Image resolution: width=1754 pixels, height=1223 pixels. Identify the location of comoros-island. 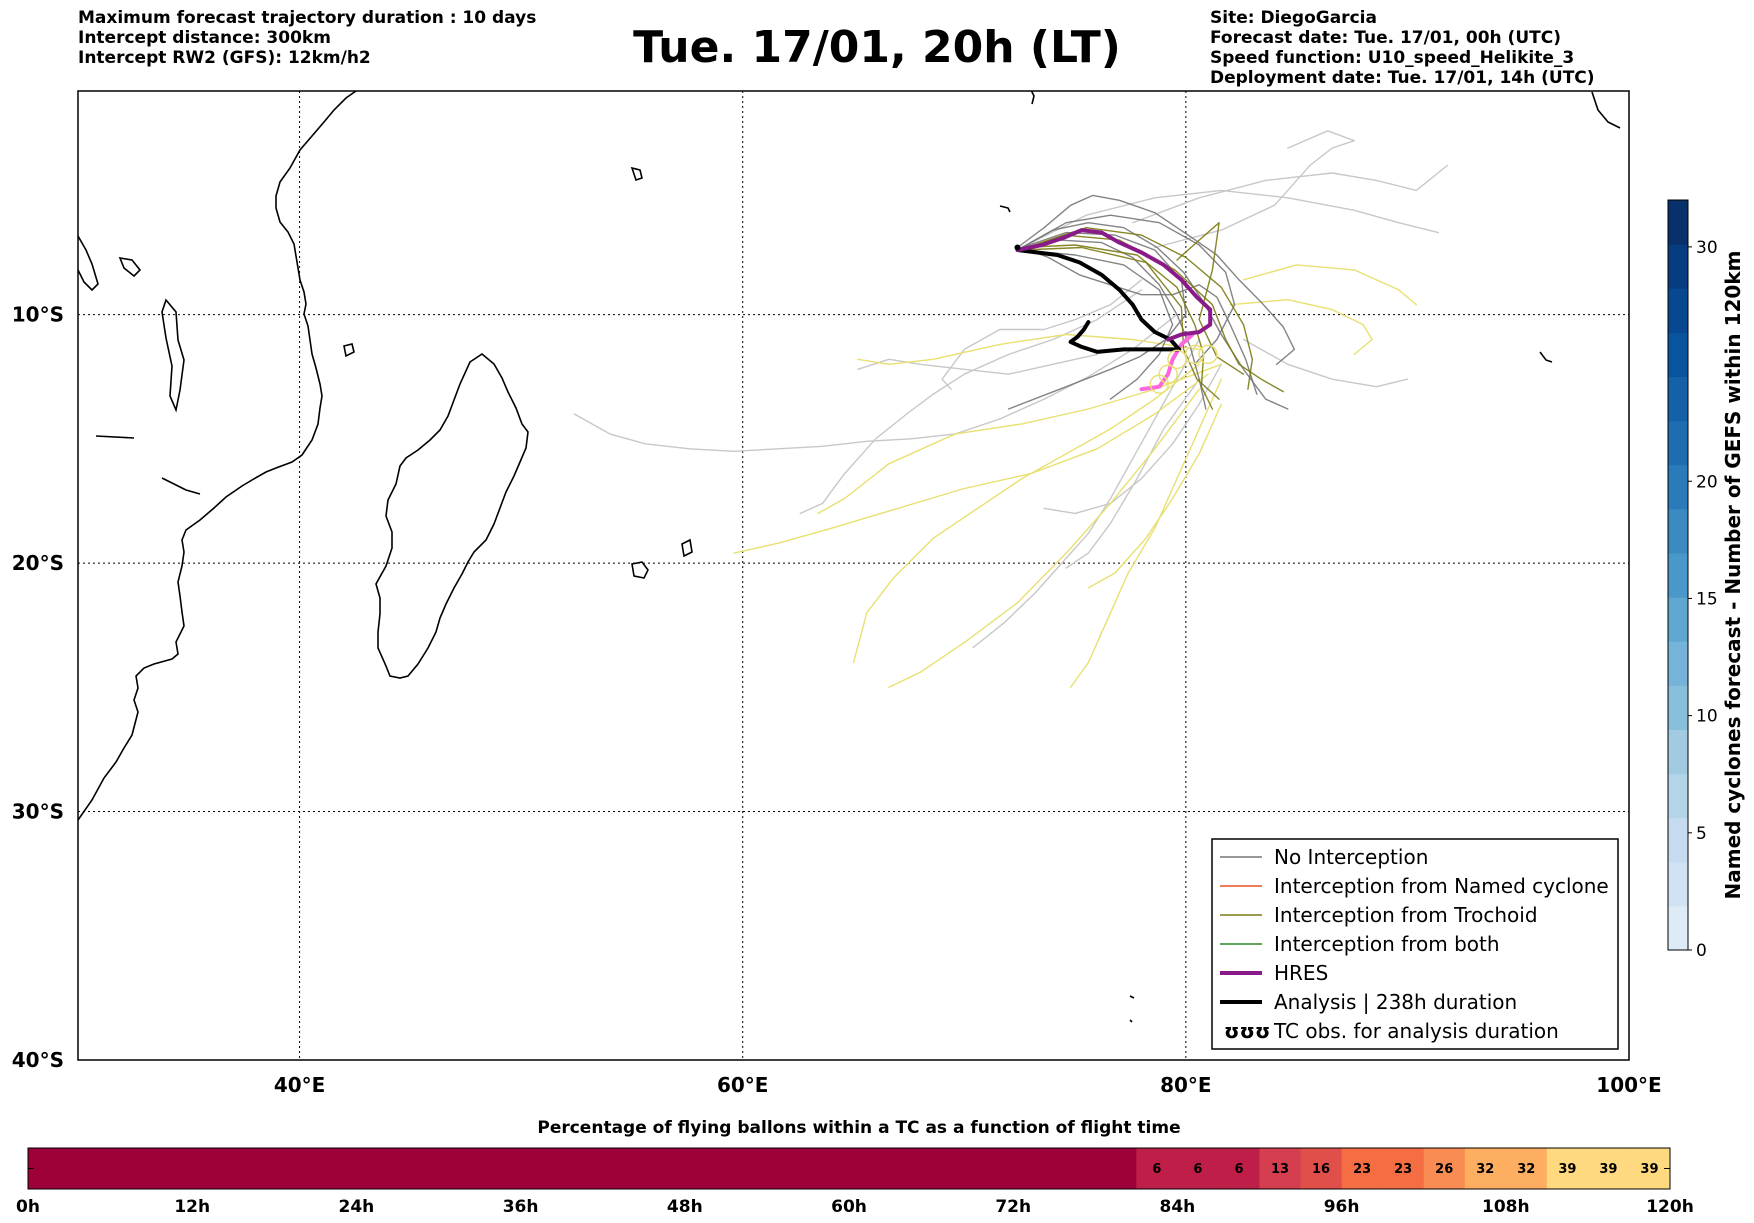
(349, 350).